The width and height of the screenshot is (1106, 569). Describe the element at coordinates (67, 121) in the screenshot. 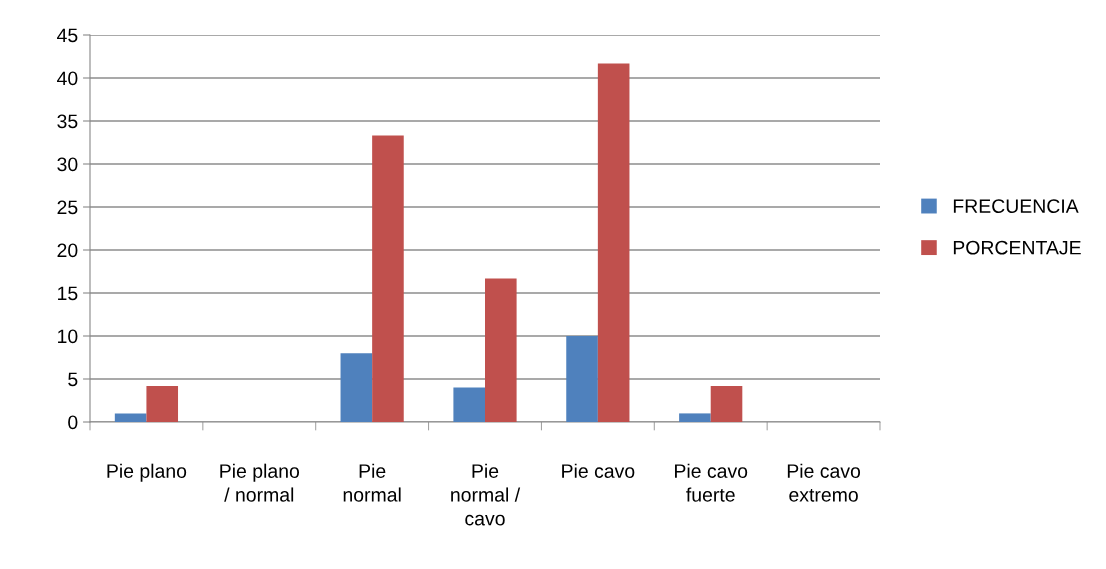

I see `y-tick-label: 35` at that location.